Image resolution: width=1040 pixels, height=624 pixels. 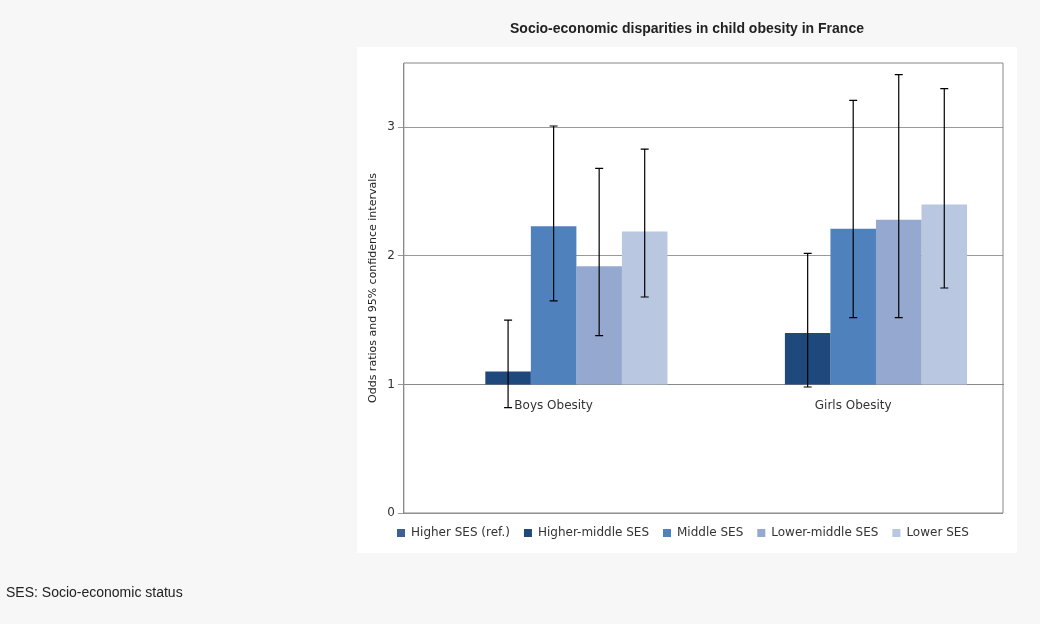 What do you see at coordinates (460, 532) in the screenshot?
I see `legend-label: Higher SES (ref.)` at bounding box center [460, 532].